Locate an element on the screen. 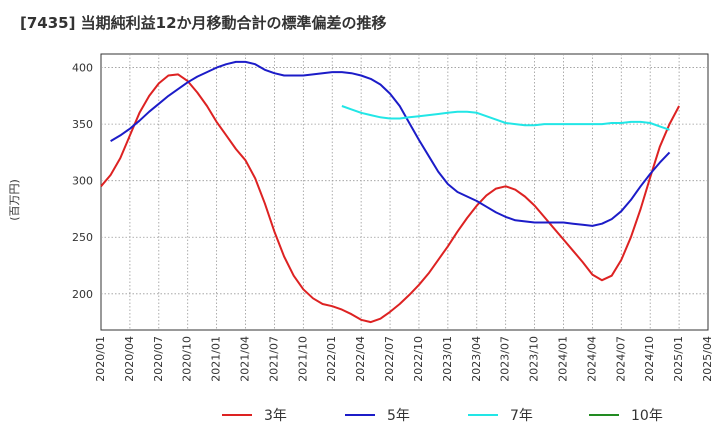  x-tick-label: 2020/10 is located at coordinates (187, 359).